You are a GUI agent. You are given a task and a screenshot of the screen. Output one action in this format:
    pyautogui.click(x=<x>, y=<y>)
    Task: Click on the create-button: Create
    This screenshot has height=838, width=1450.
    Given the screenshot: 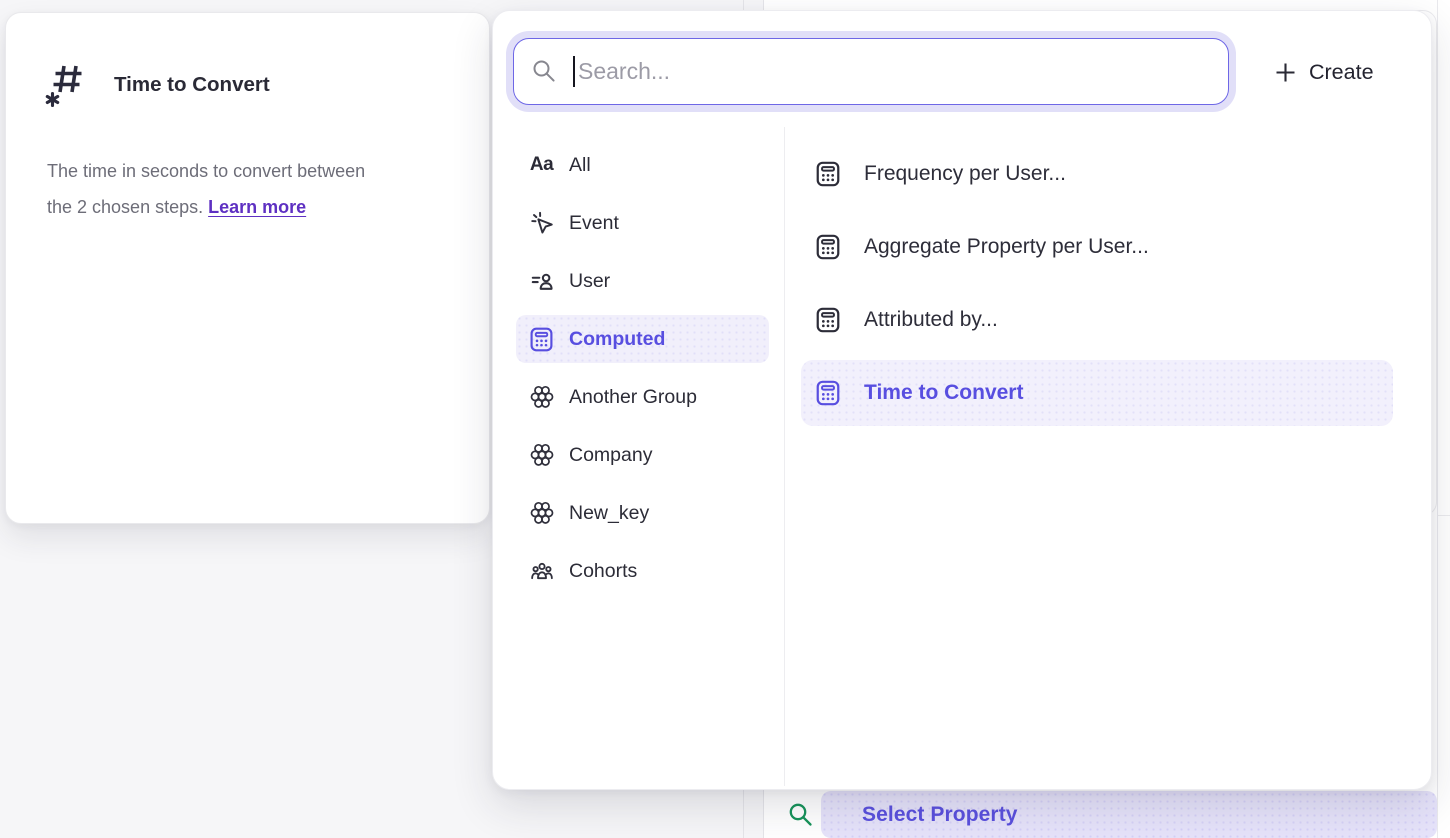 What is the action you would take?
    pyautogui.click(x=1324, y=72)
    